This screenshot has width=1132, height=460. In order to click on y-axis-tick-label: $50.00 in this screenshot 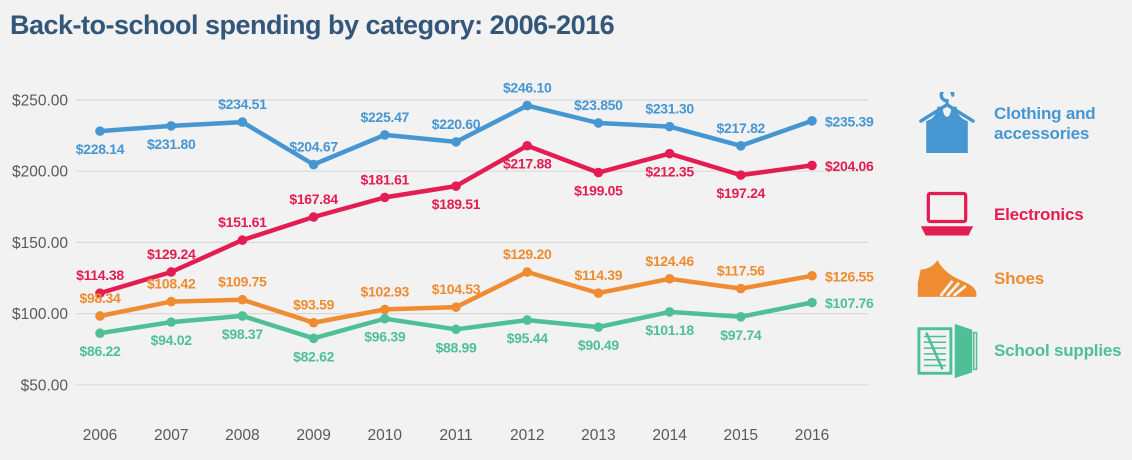, I will do `click(45, 385)`.